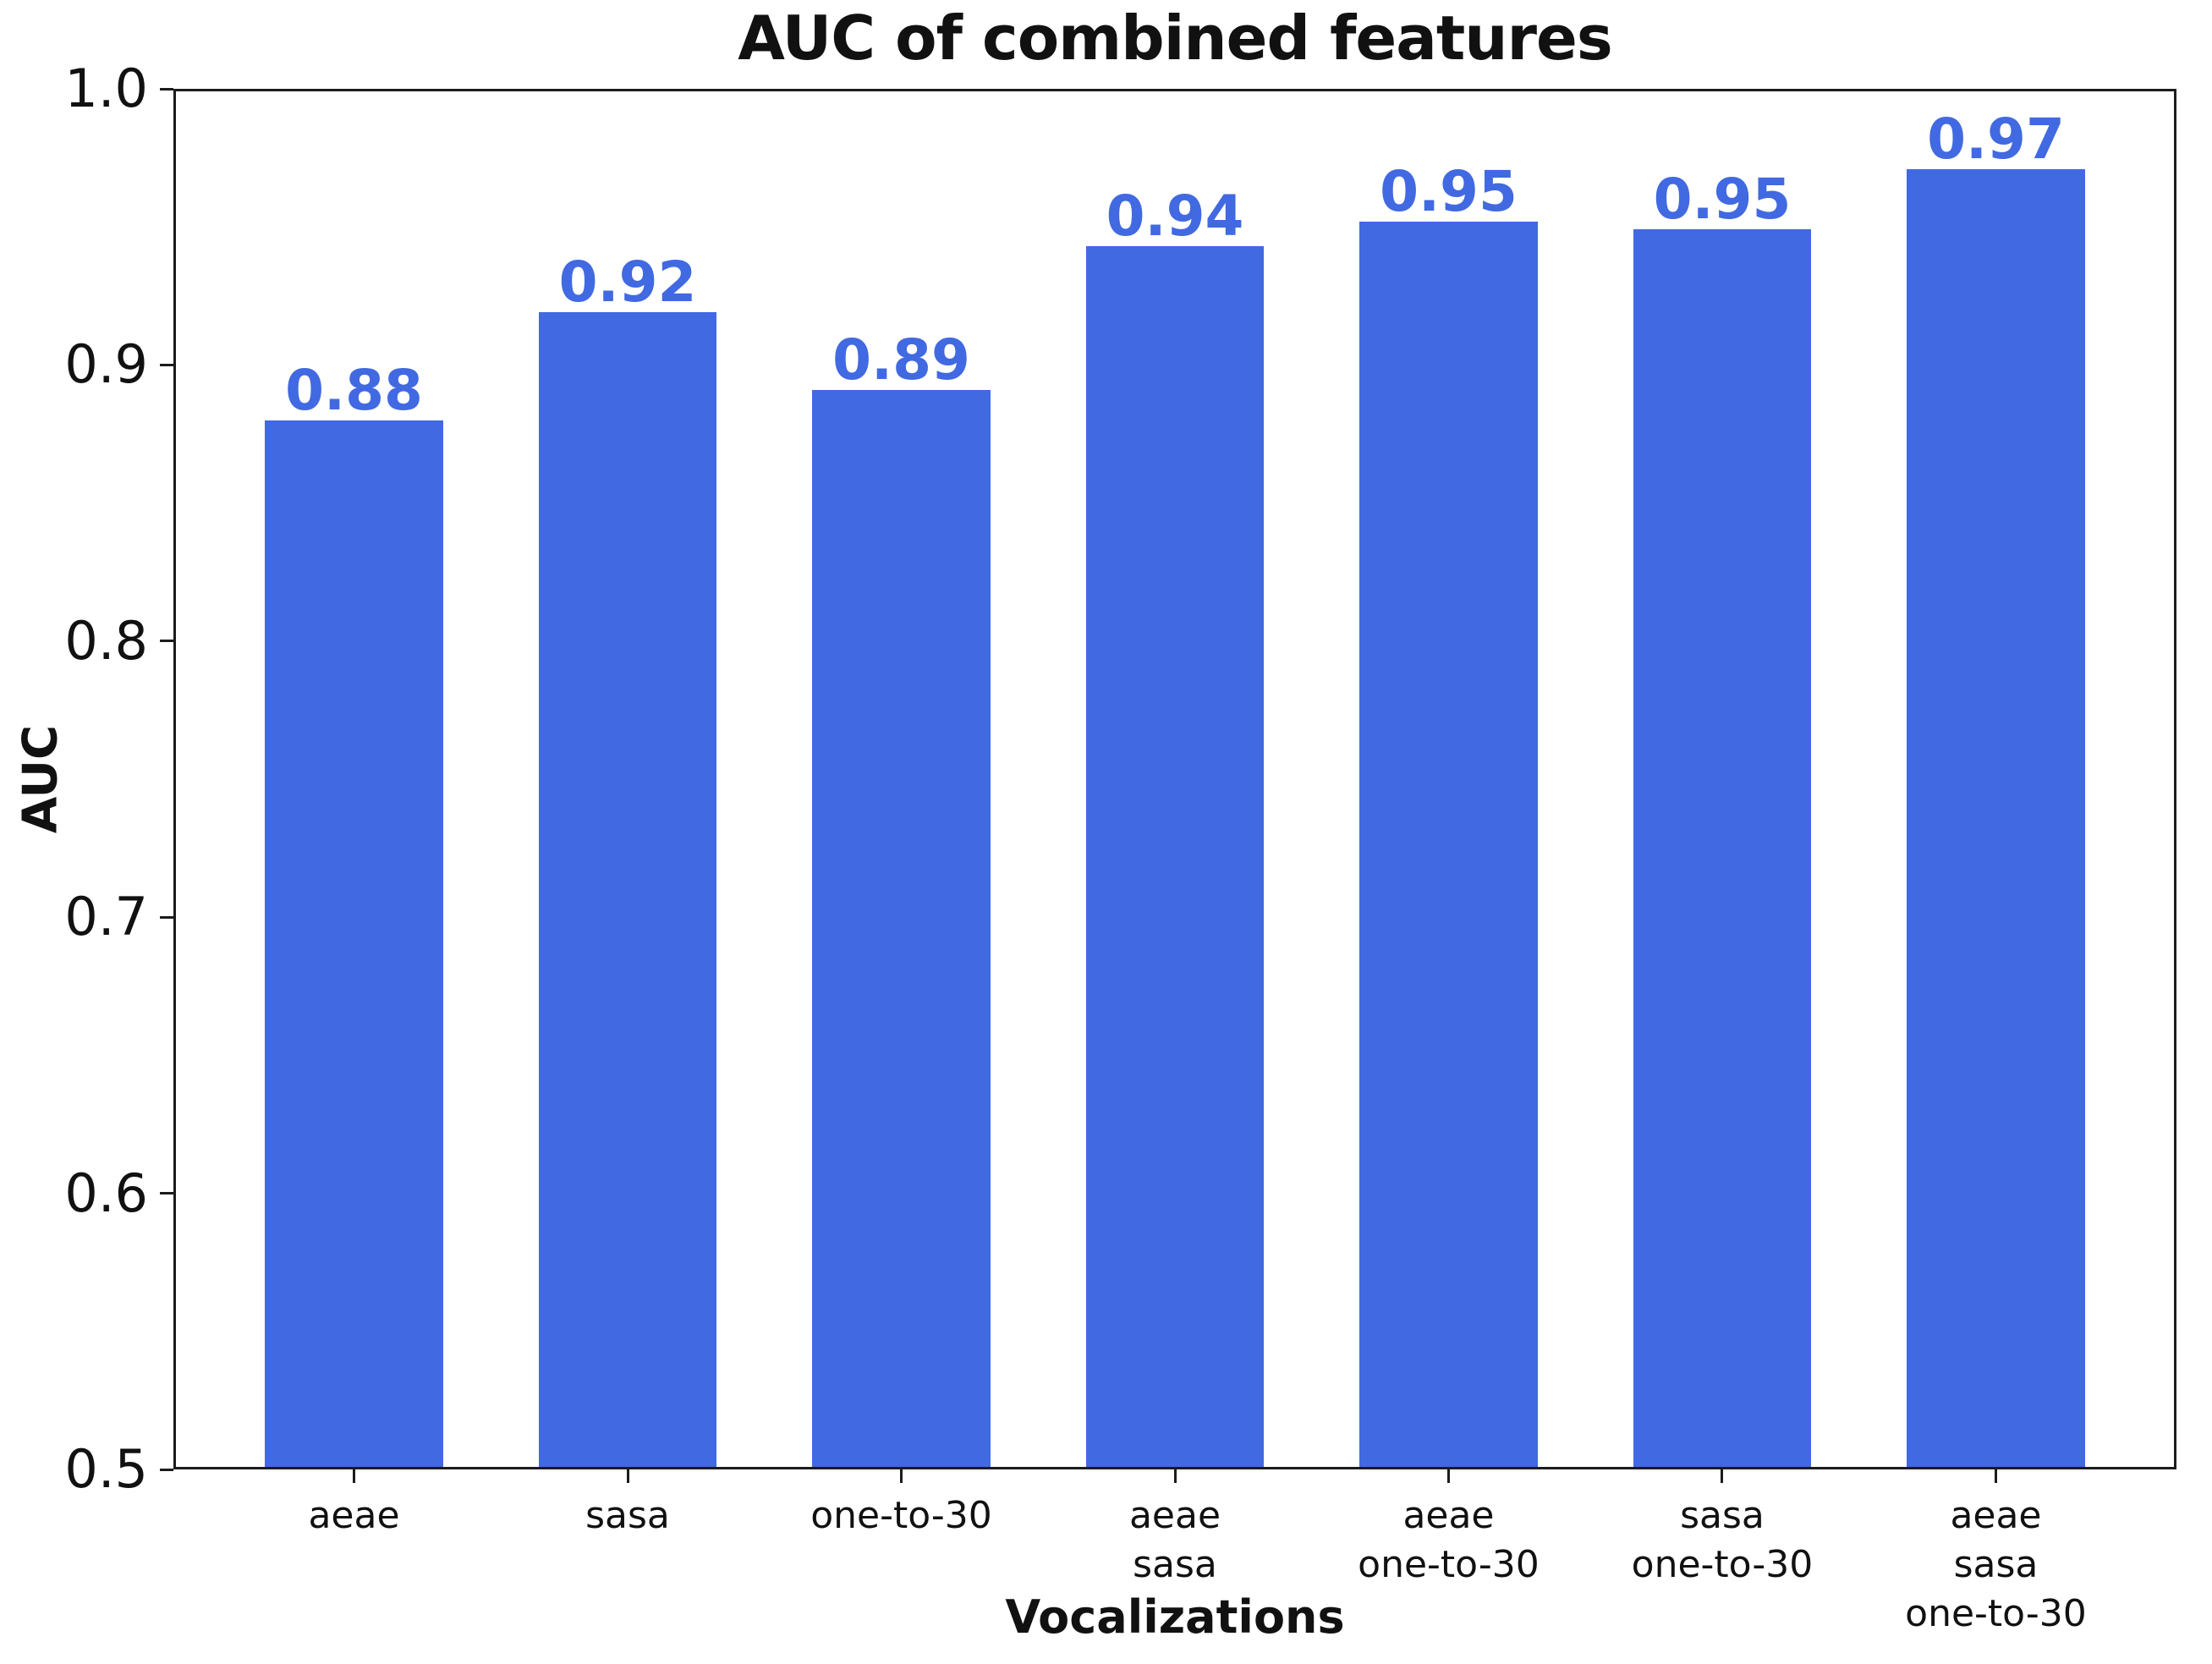 Image resolution: width=2212 pixels, height=1664 pixels. What do you see at coordinates (1175, 1617) in the screenshot?
I see `x-axis-label: Vocalizations` at bounding box center [1175, 1617].